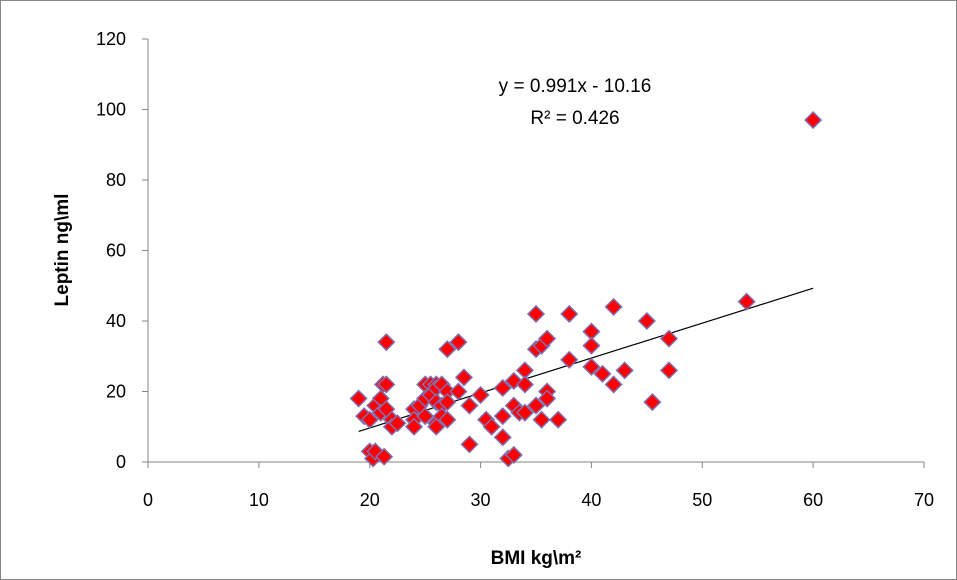 Image resolution: width=957 pixels, height=580 pixels. Describe the element at coordinates (702, 500) in the screenshot. I see `x-tick-label: 50` at that location.